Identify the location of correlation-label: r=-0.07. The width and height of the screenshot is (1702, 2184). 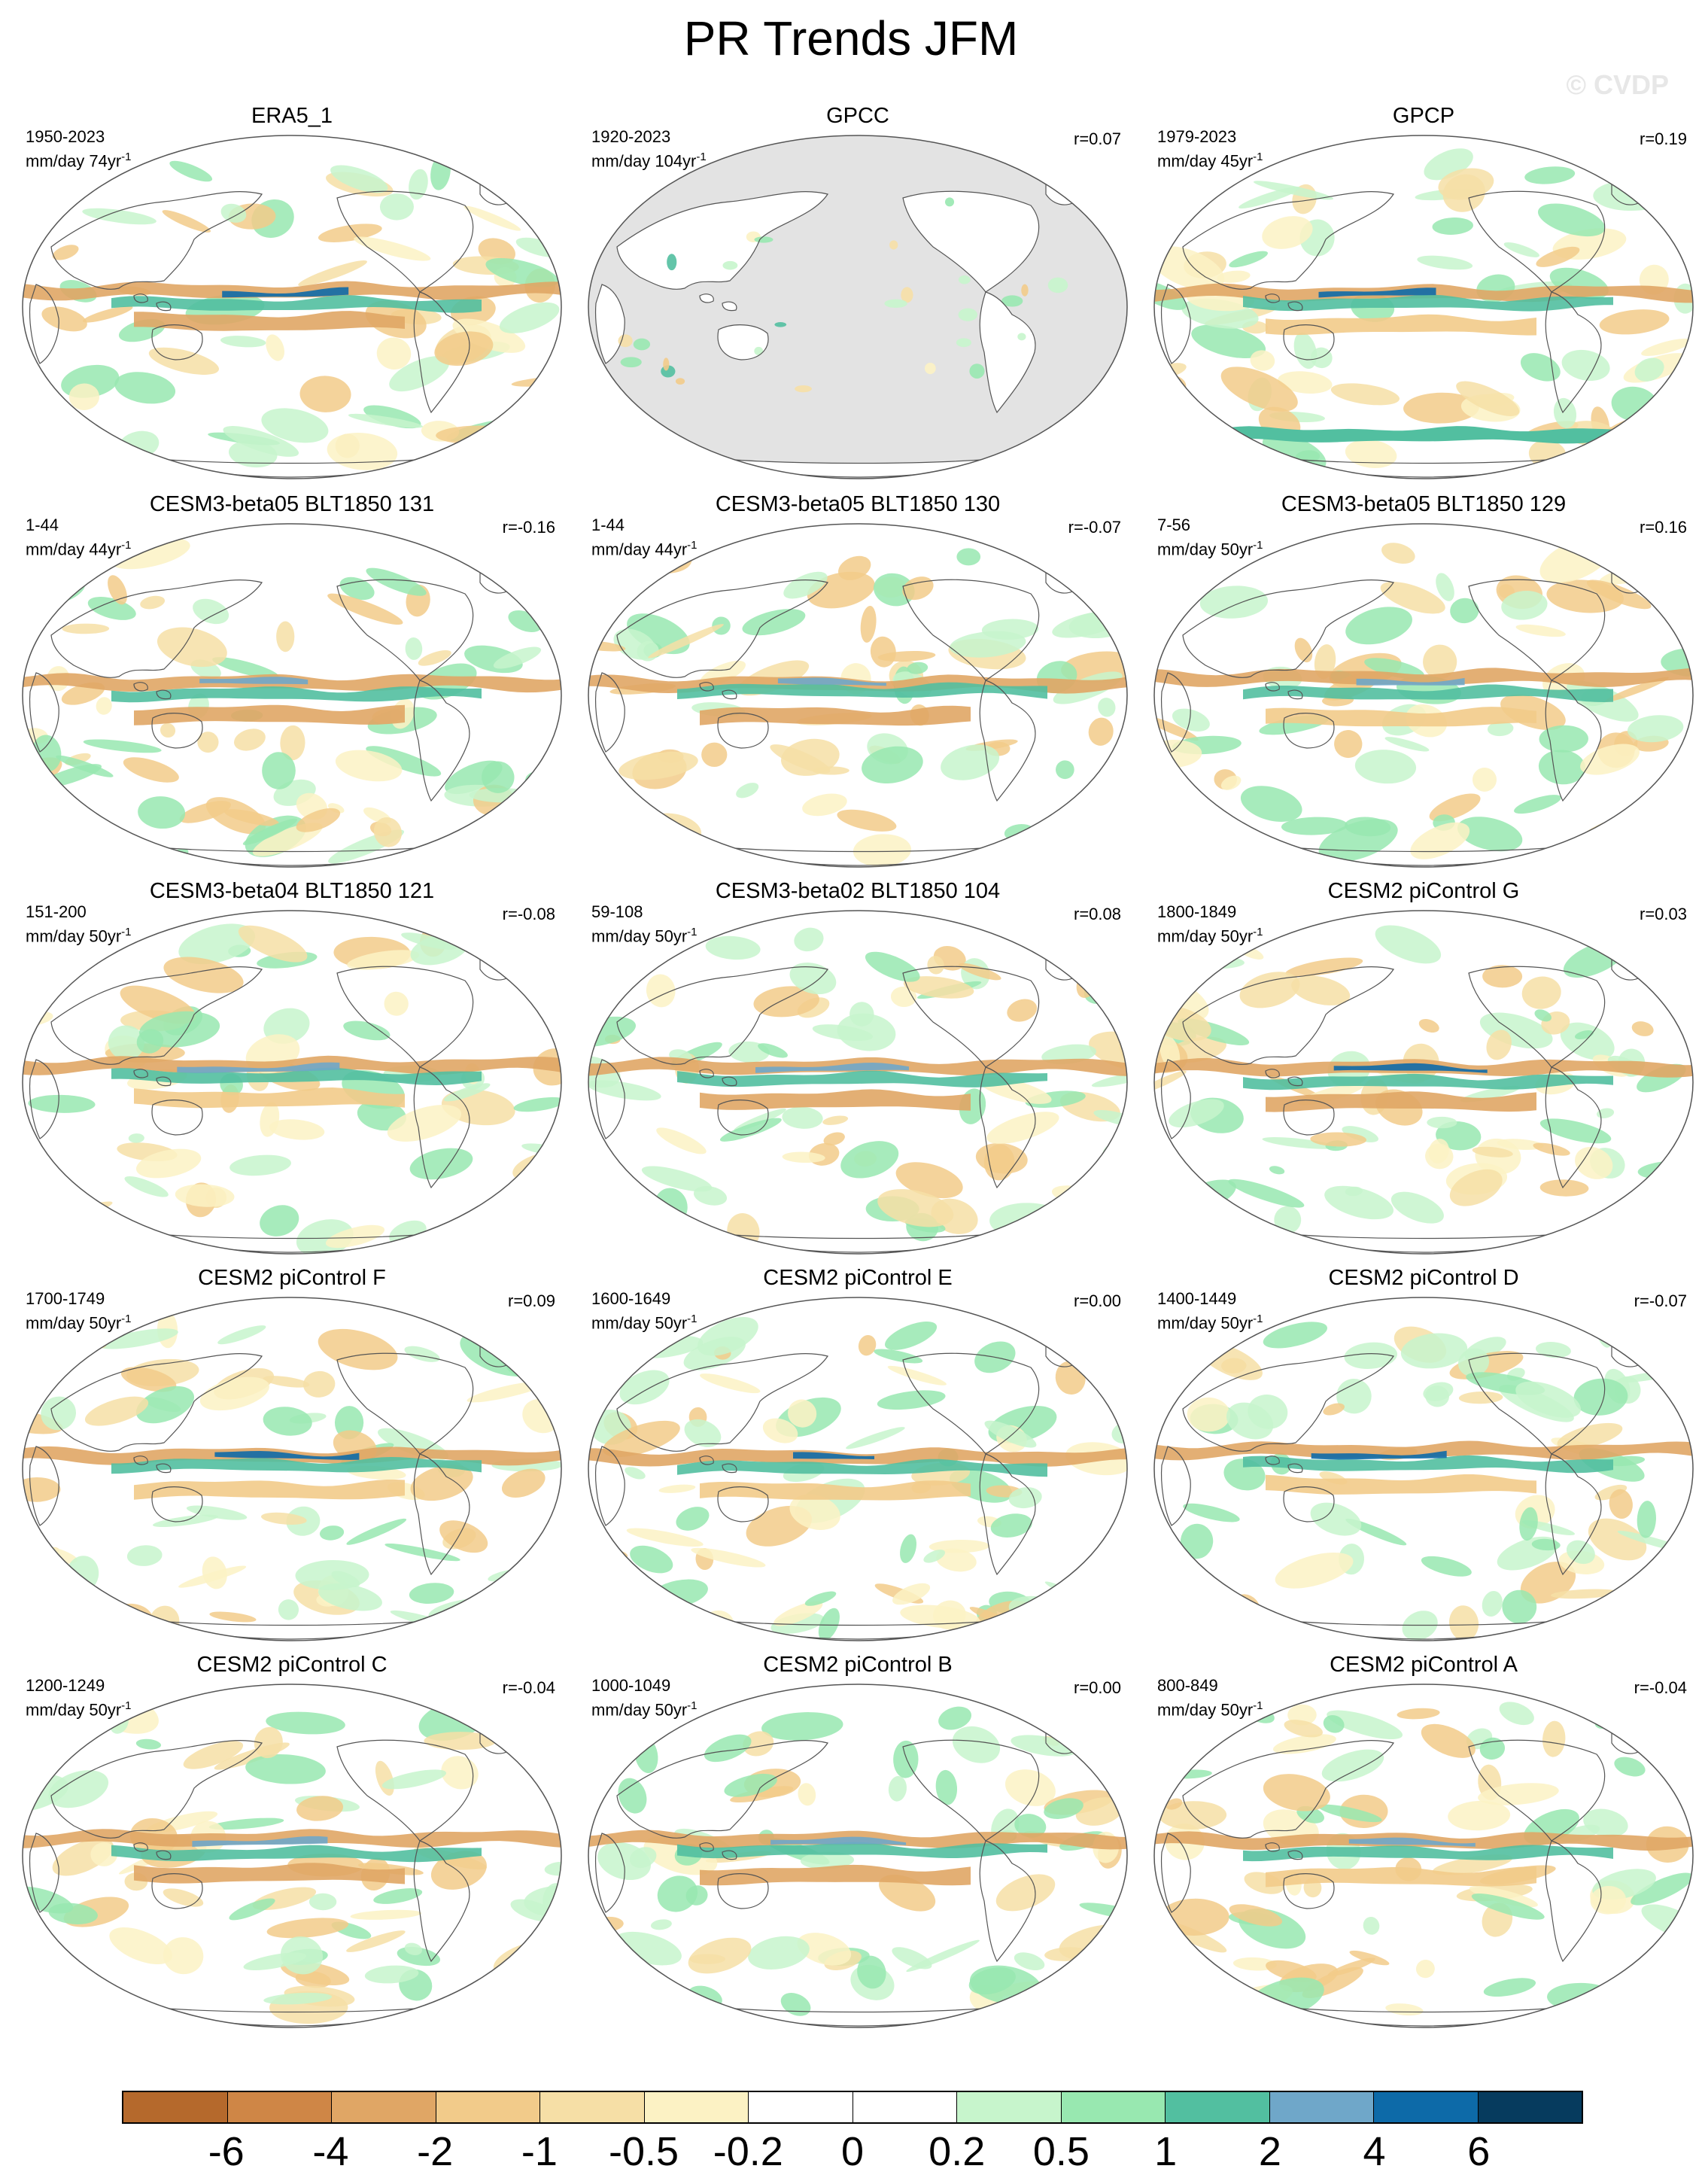
(1094, 527).